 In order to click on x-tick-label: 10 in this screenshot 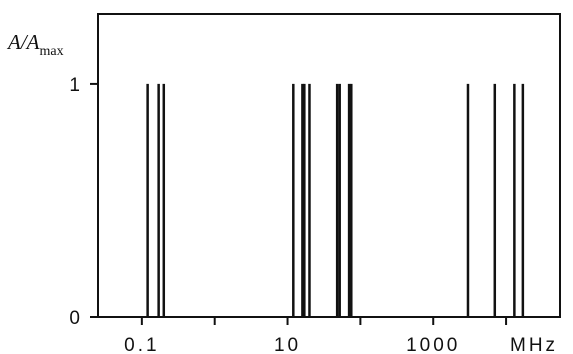, I will do `click(287, 344)`.